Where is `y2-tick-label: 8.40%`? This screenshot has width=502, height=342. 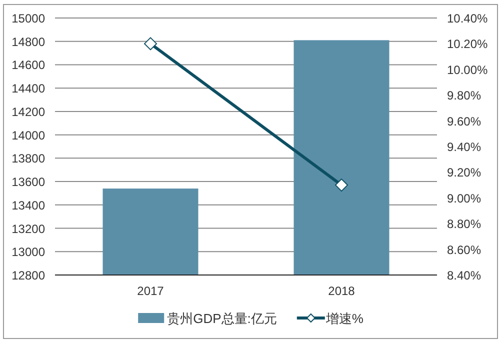 y2-tick-label: 8.40% is located at coordinates (464, 275).